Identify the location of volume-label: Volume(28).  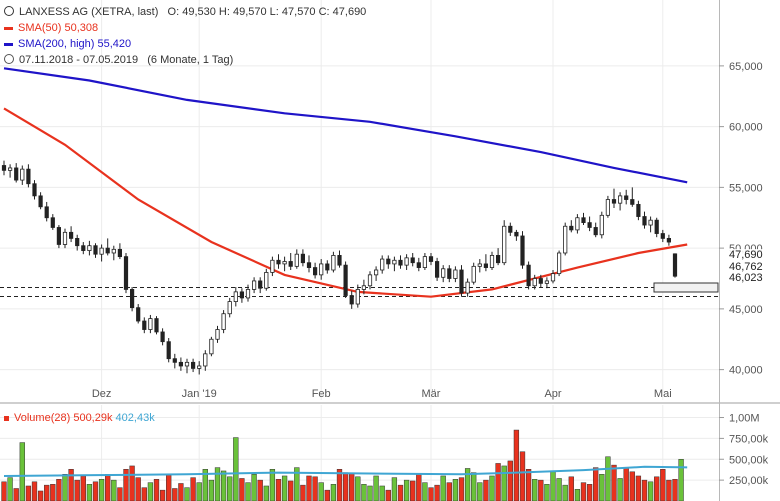
(42, 418).